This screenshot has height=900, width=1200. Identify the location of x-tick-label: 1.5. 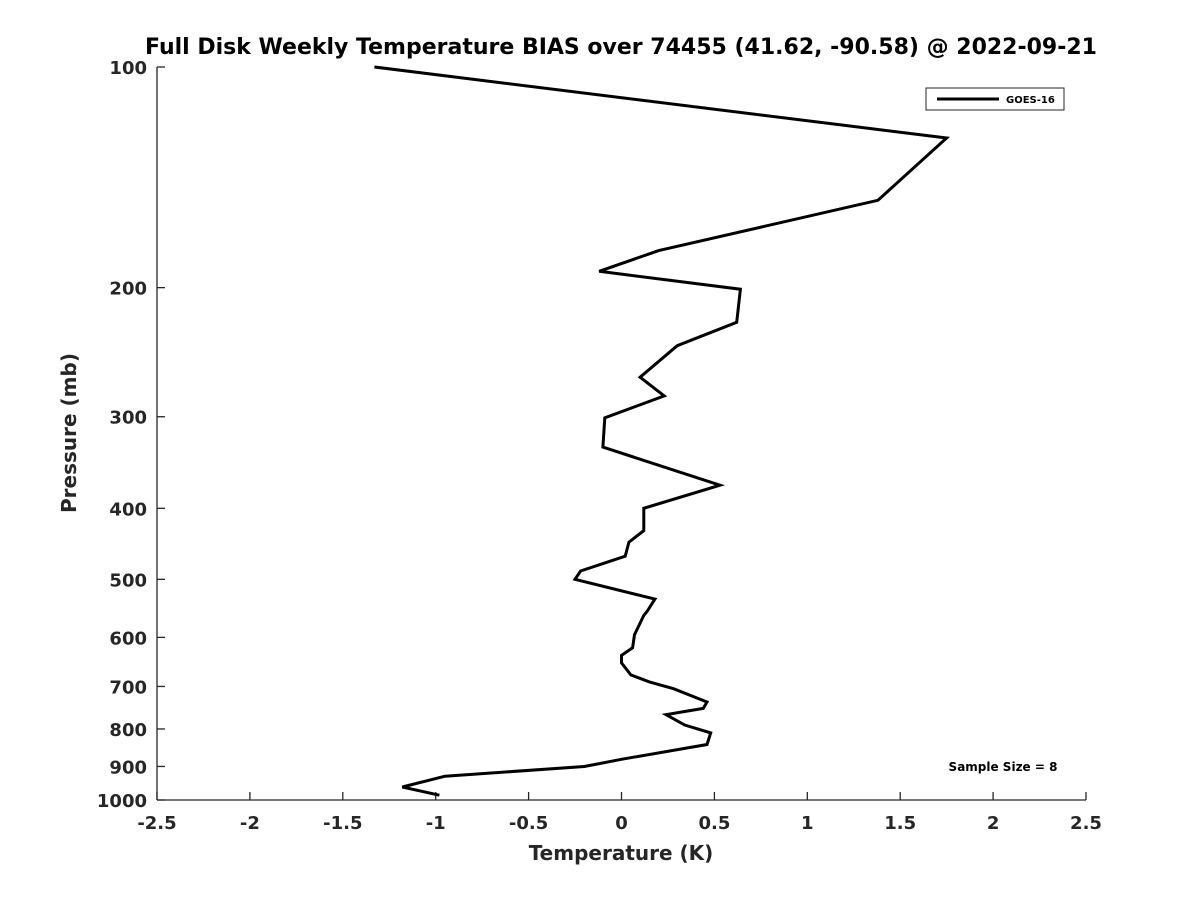
(900, 823).